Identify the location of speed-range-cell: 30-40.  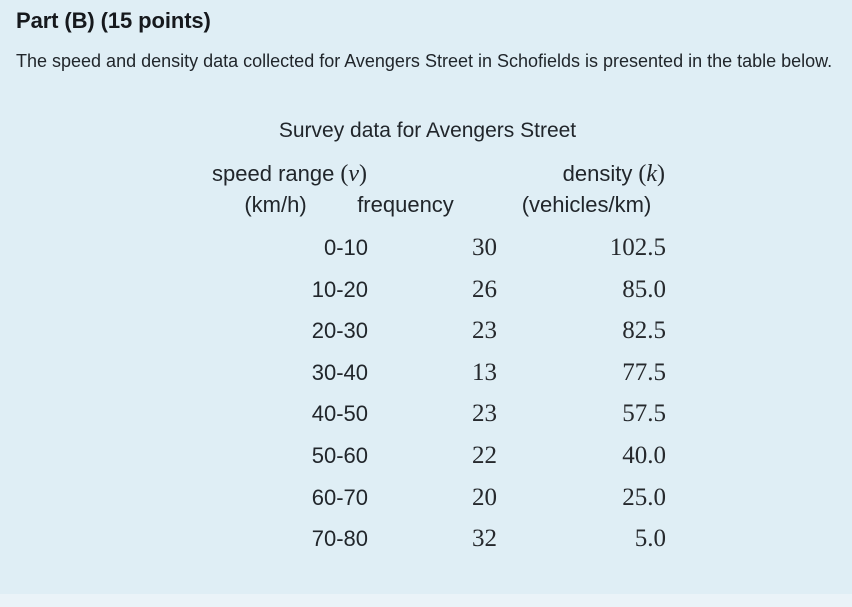
(339, 372).